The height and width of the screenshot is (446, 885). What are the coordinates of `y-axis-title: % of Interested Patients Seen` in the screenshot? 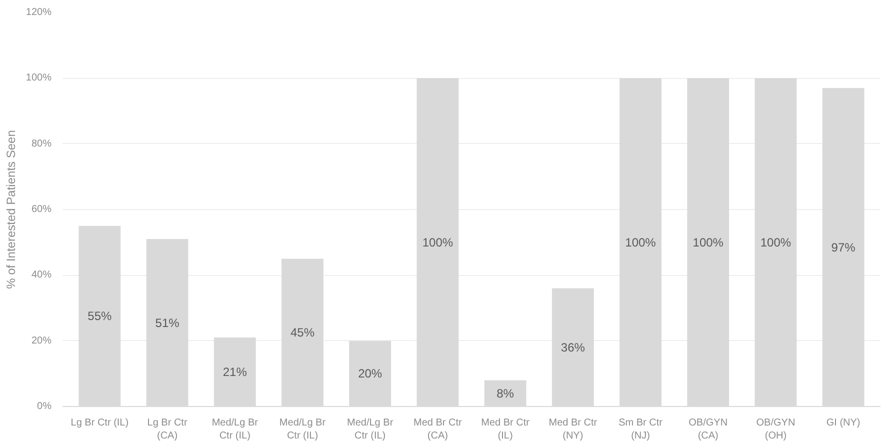 It's located at (11, 209).